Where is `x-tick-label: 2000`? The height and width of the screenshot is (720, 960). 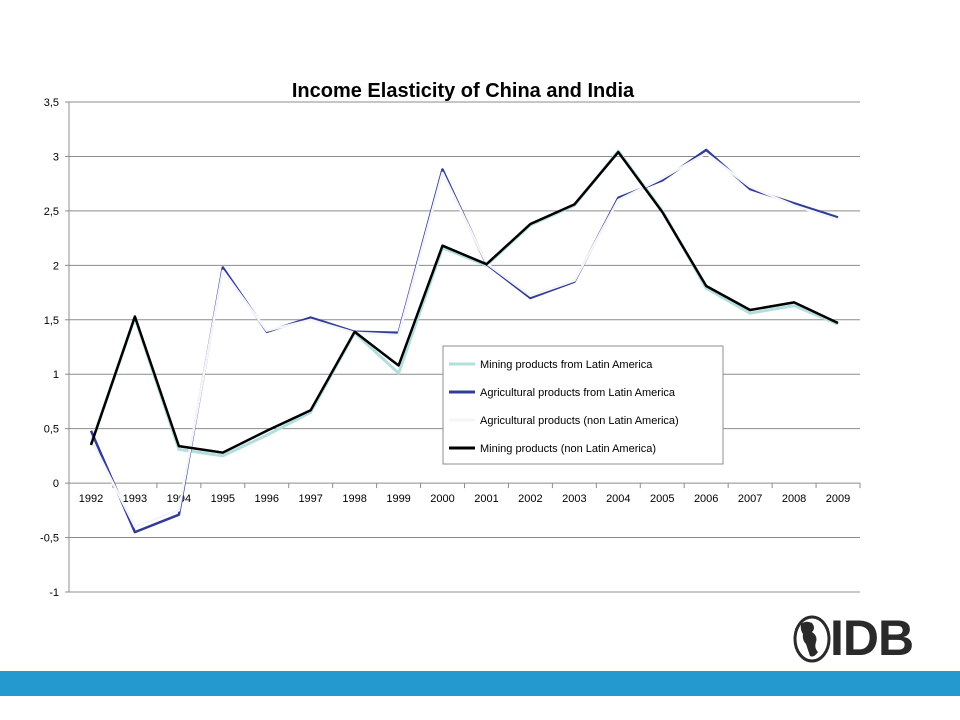 x-tick-label: 2000 is located at coordinates (442, 499).